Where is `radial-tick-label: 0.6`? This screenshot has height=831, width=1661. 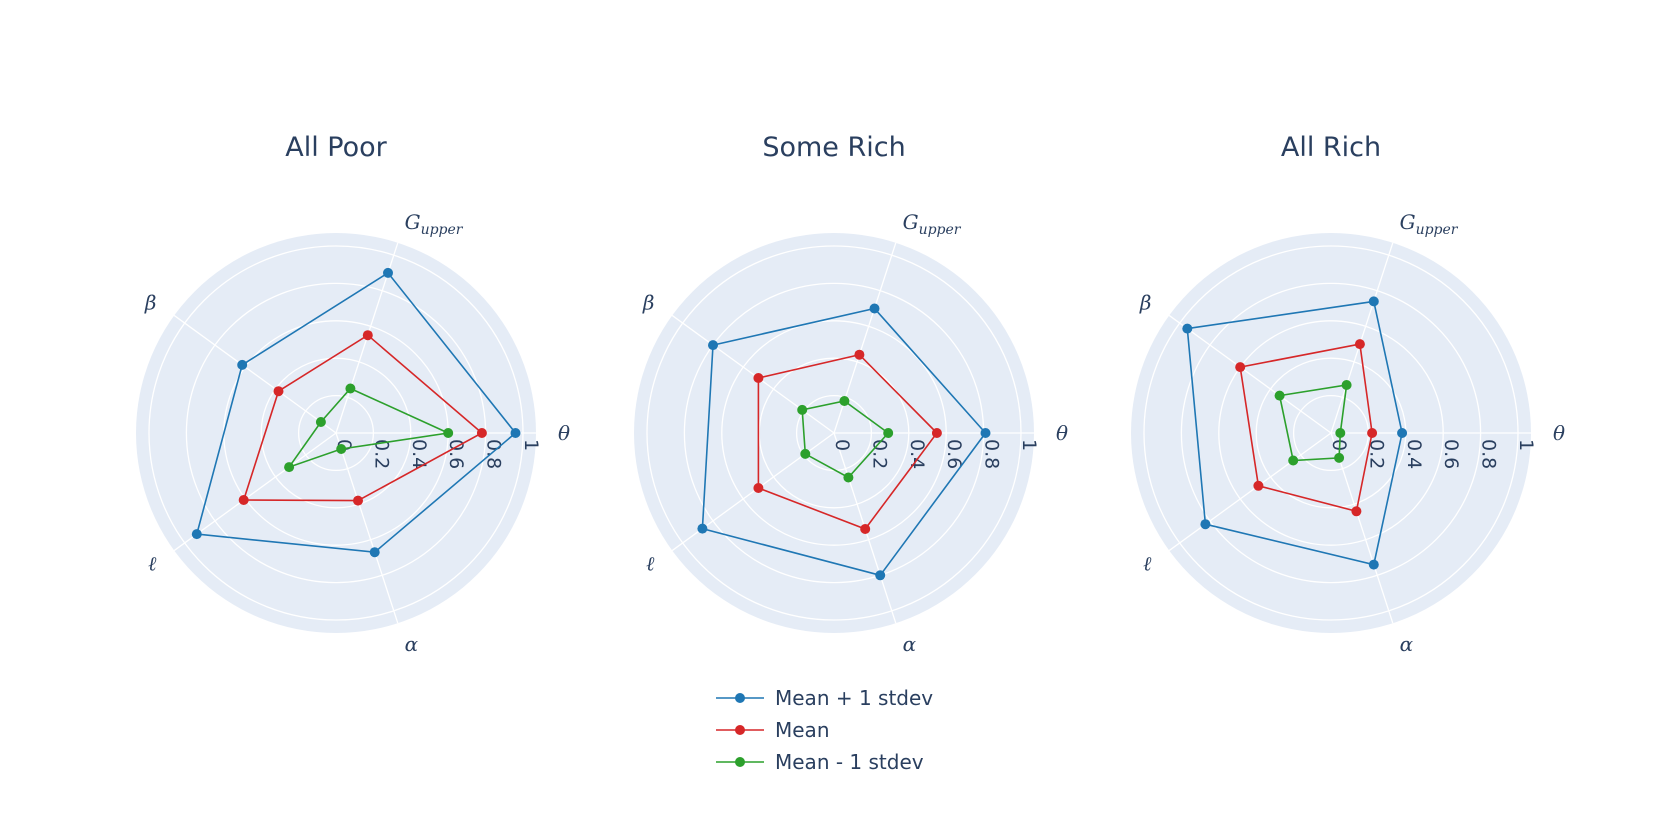 radial-tick-label: 0.6 is located at coordinates (456, 454).